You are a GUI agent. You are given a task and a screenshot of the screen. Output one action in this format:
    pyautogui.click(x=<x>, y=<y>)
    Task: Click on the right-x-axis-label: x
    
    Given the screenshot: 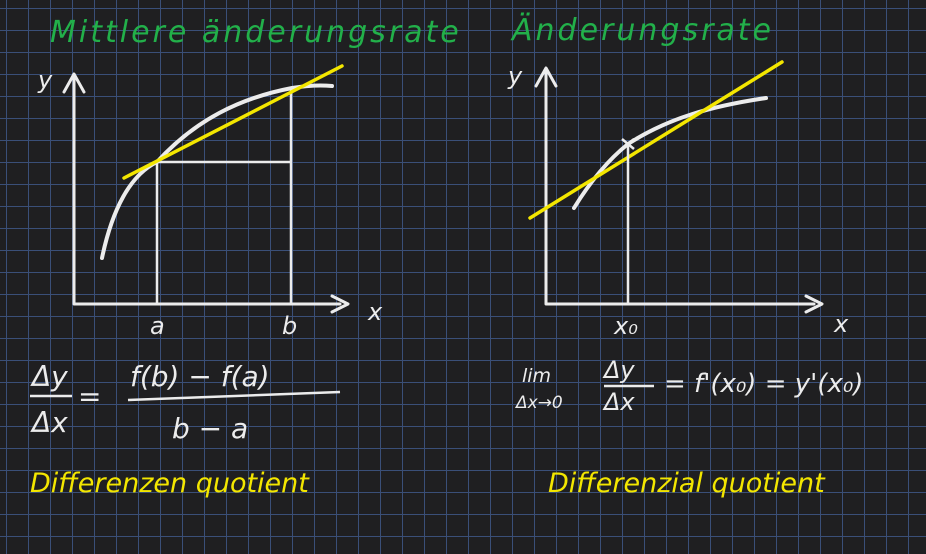 What is the action you would take?
    pyautogui.click(x=841, y=324)
    